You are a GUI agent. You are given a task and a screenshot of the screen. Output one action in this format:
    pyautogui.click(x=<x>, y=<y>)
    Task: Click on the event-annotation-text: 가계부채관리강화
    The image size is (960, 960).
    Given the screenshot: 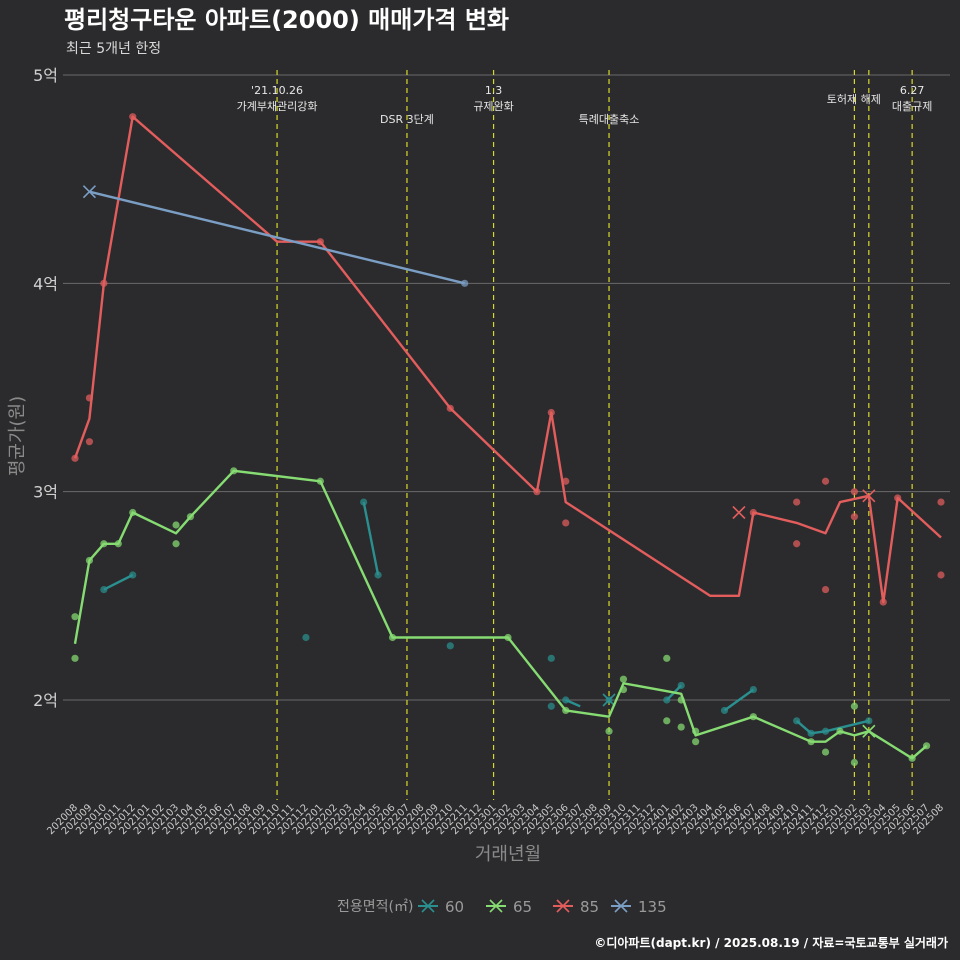 What is the action you would take?
    pyautogui.click(x=277, y=106)
    